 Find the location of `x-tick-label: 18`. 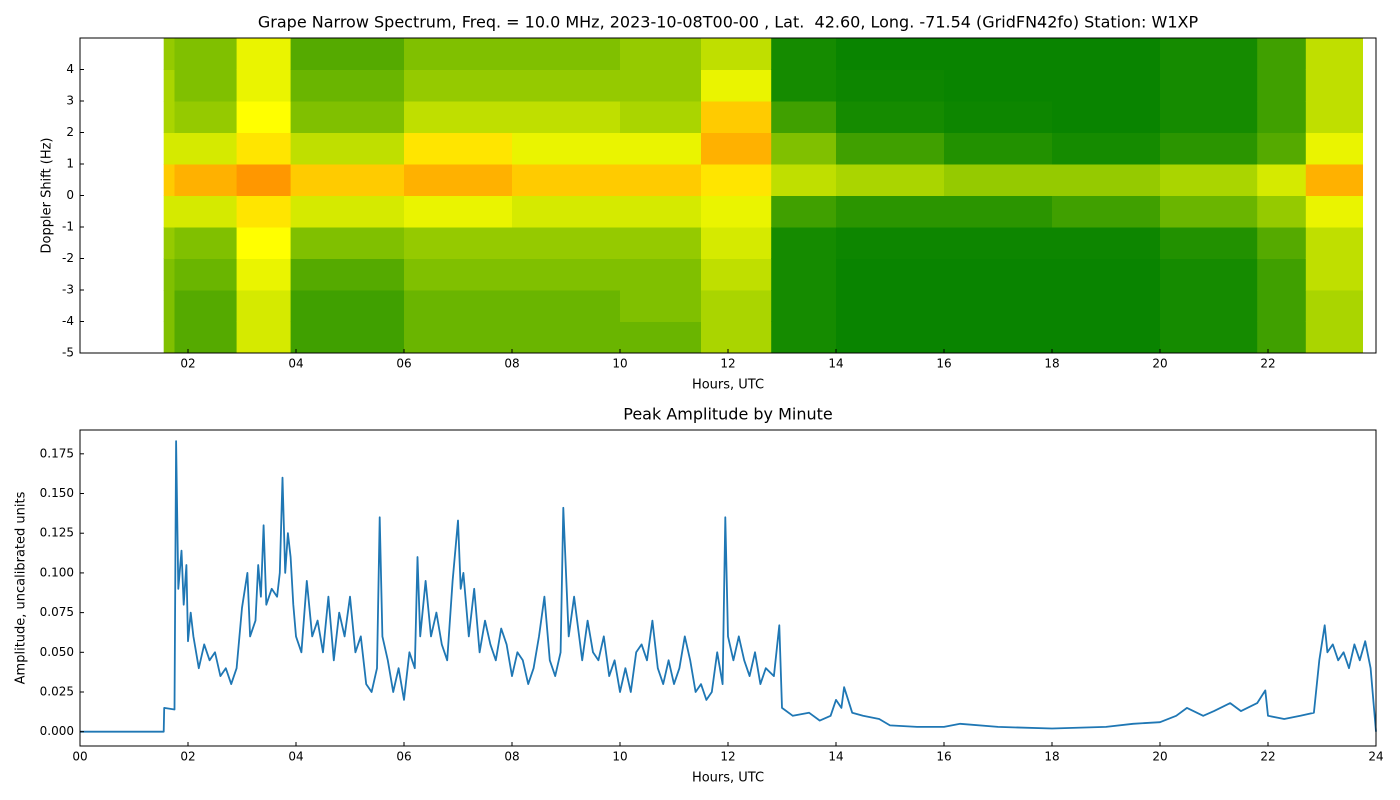

x-tick-label: 18 is located at coordinates (1051, 364).